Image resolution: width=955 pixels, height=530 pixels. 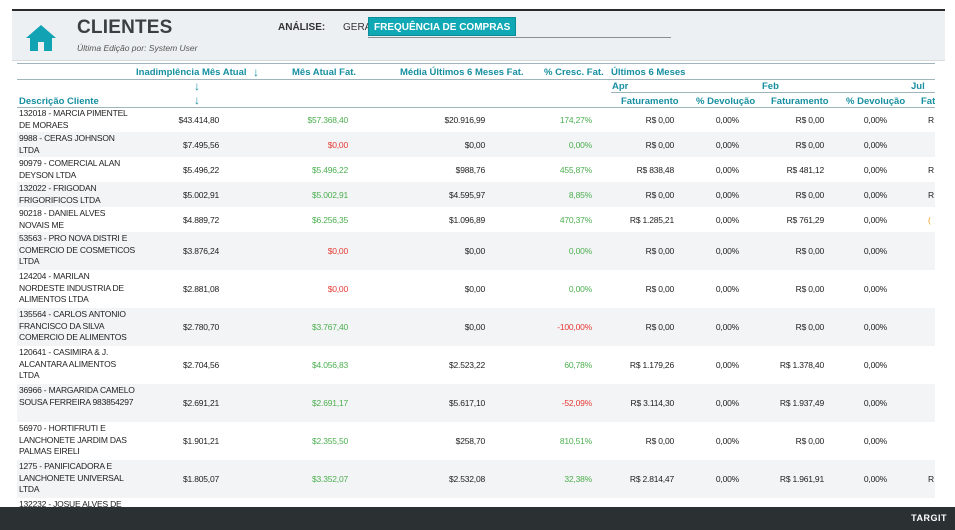 I want to click on header-devolucao-apr: % Devolução, so click(x=726, y=101).